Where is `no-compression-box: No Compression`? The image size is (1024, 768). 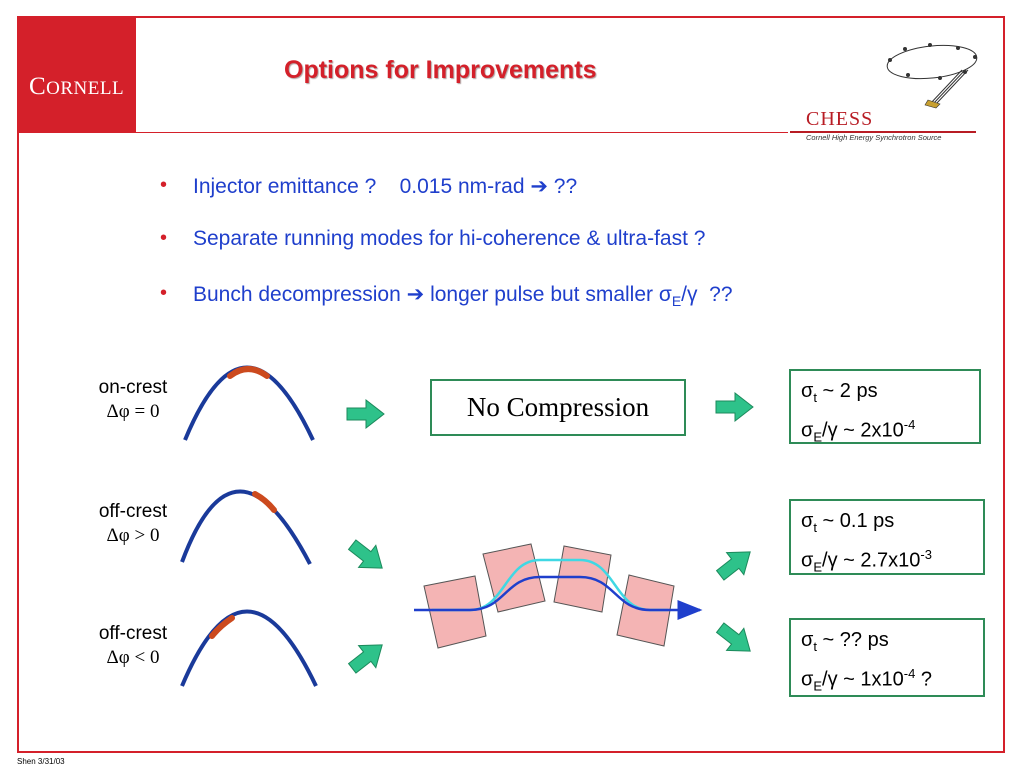
no-compression-box: No Compression is located at coordinates (558, 407).